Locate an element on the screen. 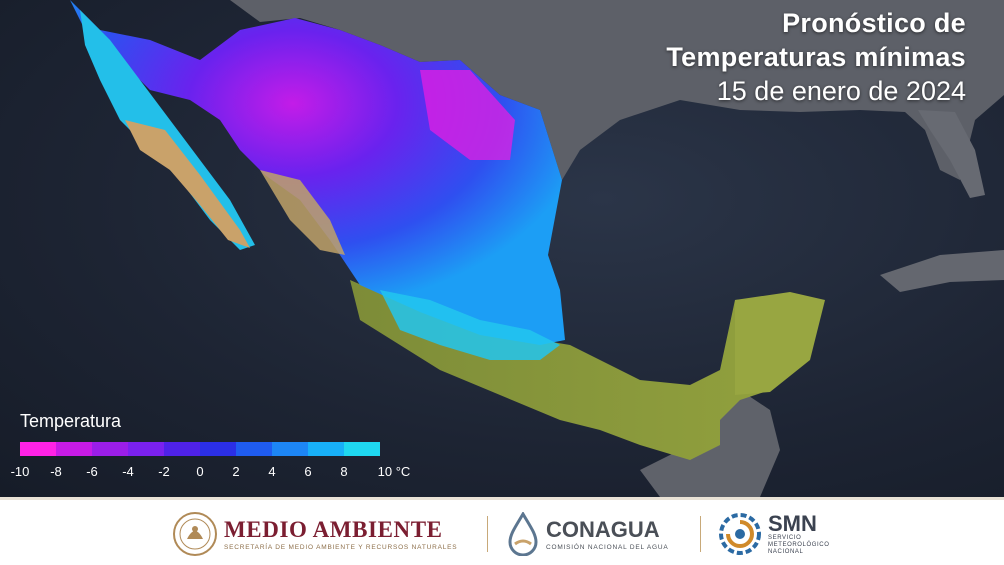  baja-california is located at coordinates (167, 130).